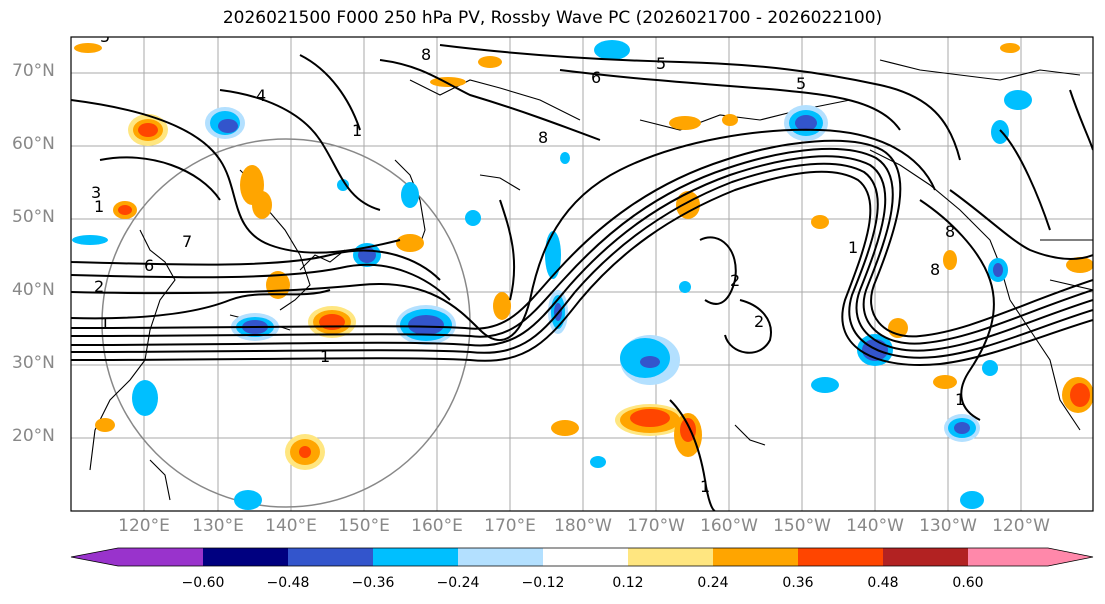 This screenshot has height=604, width=1105. I want to click on colorbar-tick: 0.12, so click(628, 583).